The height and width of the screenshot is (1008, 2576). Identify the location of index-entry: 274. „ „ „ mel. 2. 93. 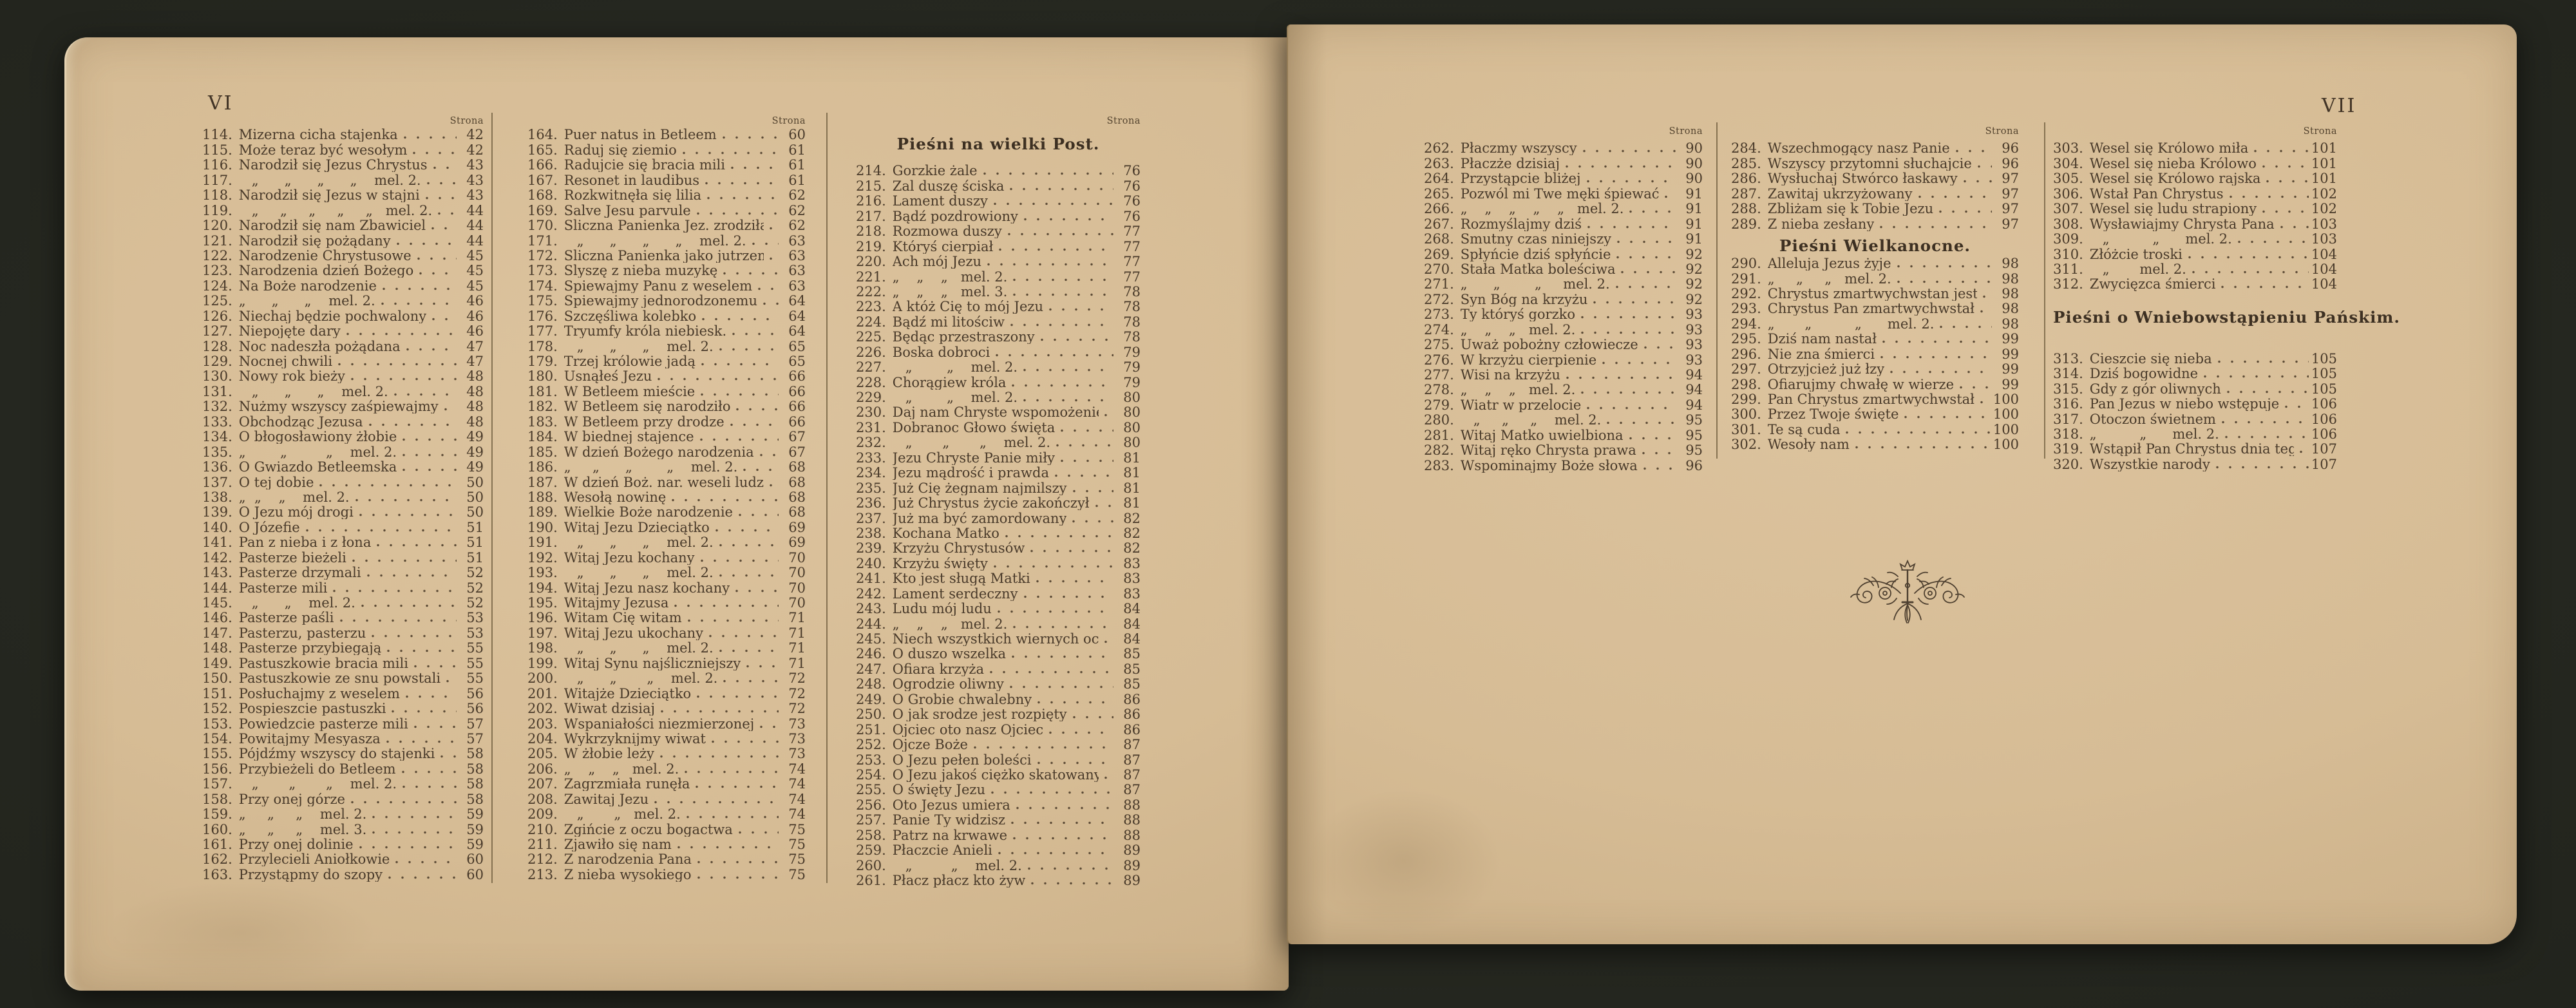
(1564, 328).